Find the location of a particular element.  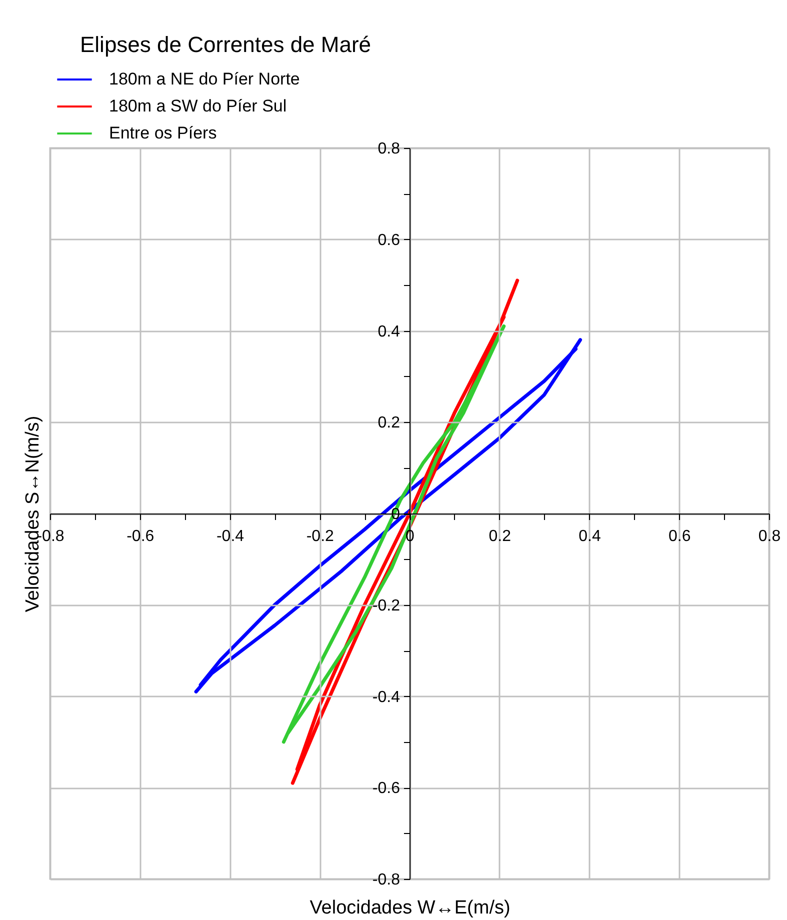

x-tick-label: -0.4 is located at coordinates (230, 536).